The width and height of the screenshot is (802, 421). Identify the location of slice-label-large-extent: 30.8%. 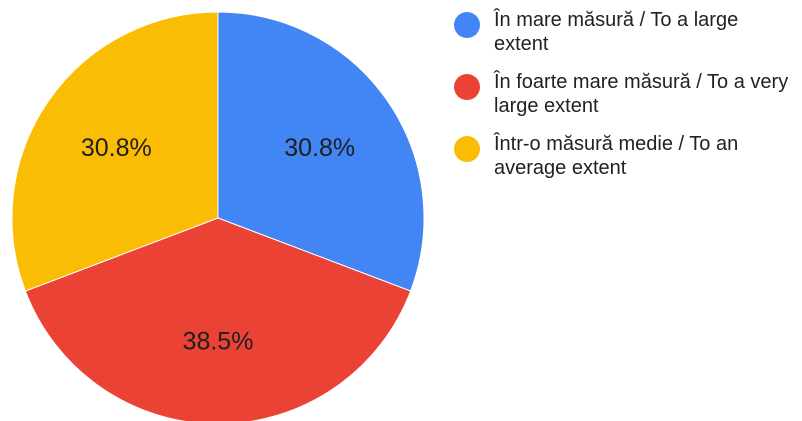
(319, 148).